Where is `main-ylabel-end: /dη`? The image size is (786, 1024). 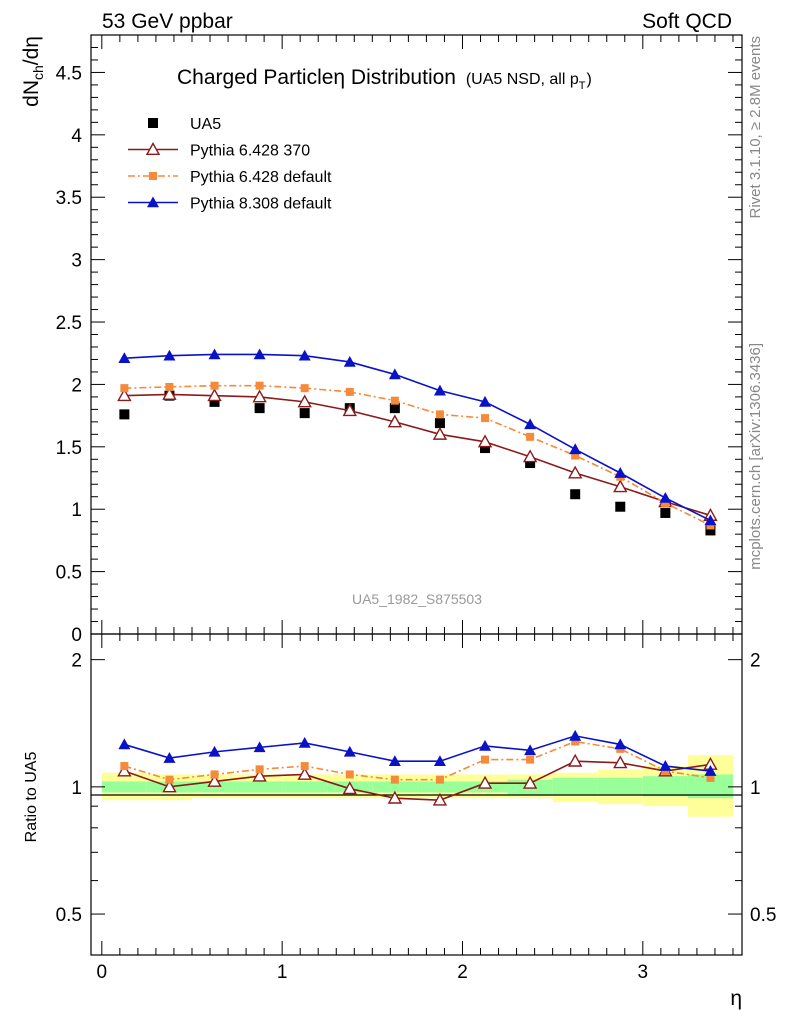
main-ylabel-end: /dη is located at coordinates (31, 50).